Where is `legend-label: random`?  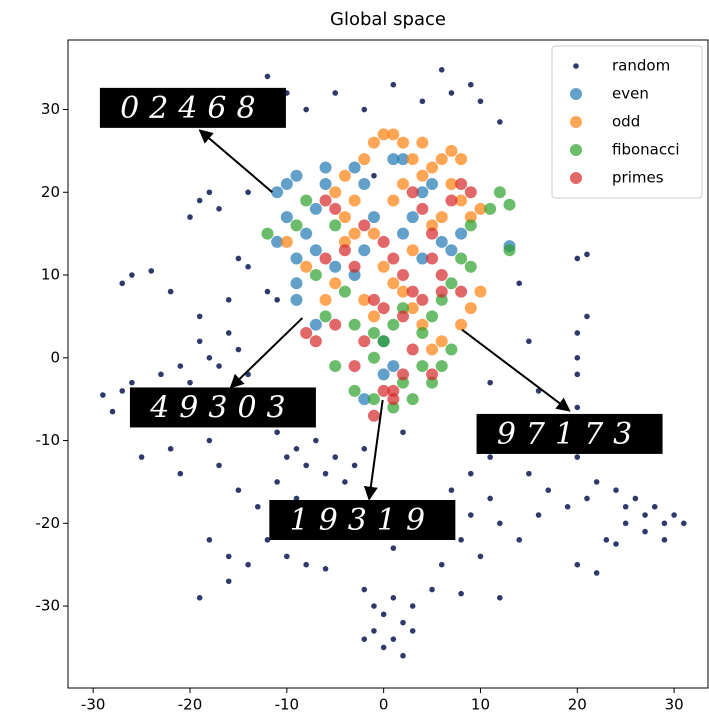
legend-label: random is located at coordinates (641, 66).